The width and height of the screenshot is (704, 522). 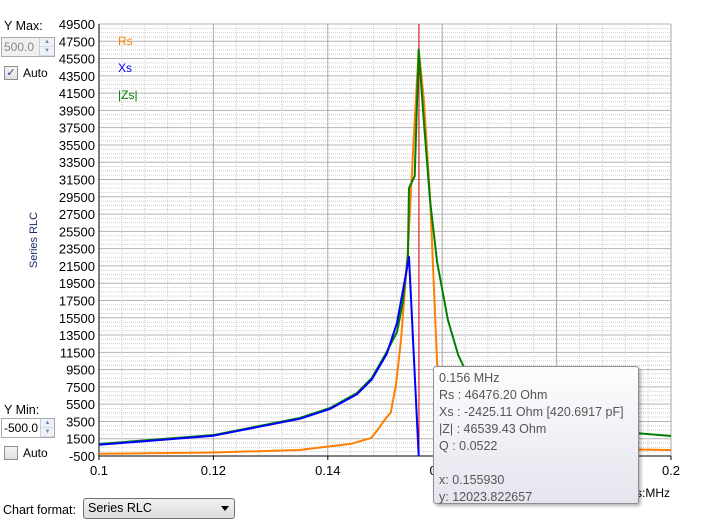 What do you see at coordinates (159, 508) in the screenshot?
I see `chart-format-select: Series RLC` at bounding box center [159, 508].